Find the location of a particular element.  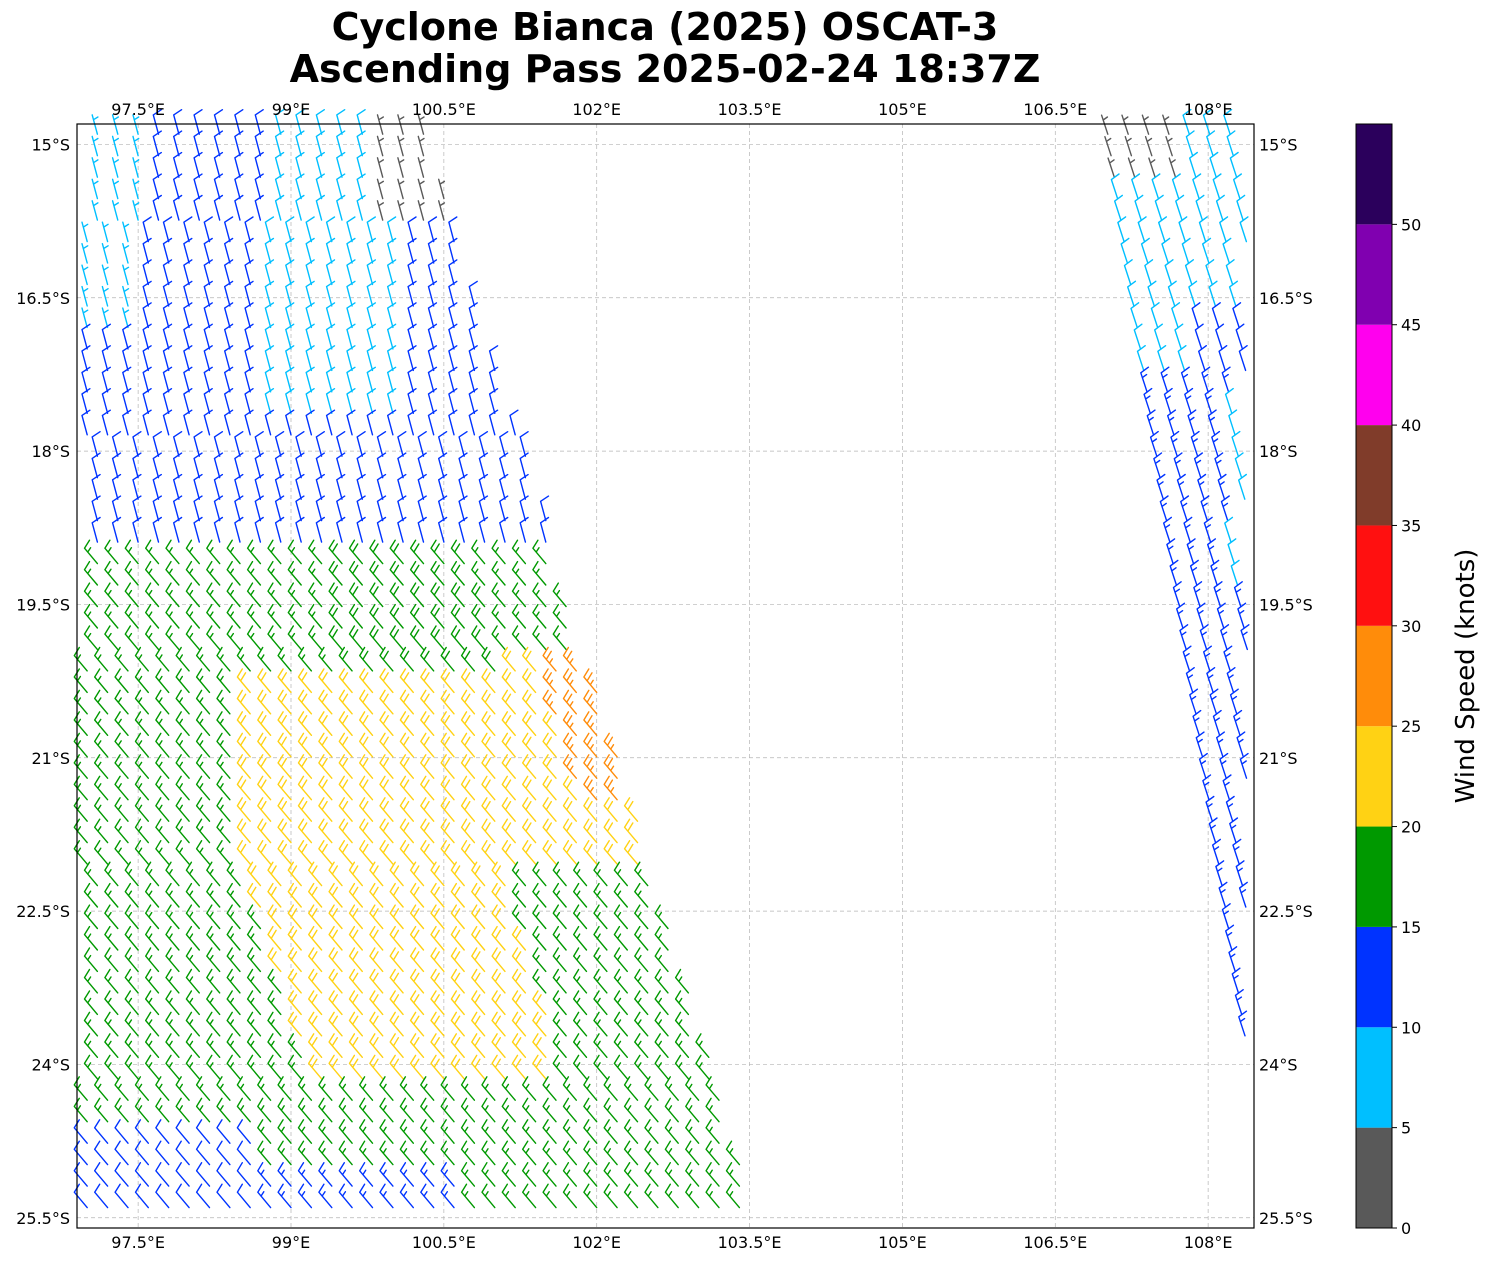

lat-tick-label-right: 18°S is located at coordinates (1278, 451).